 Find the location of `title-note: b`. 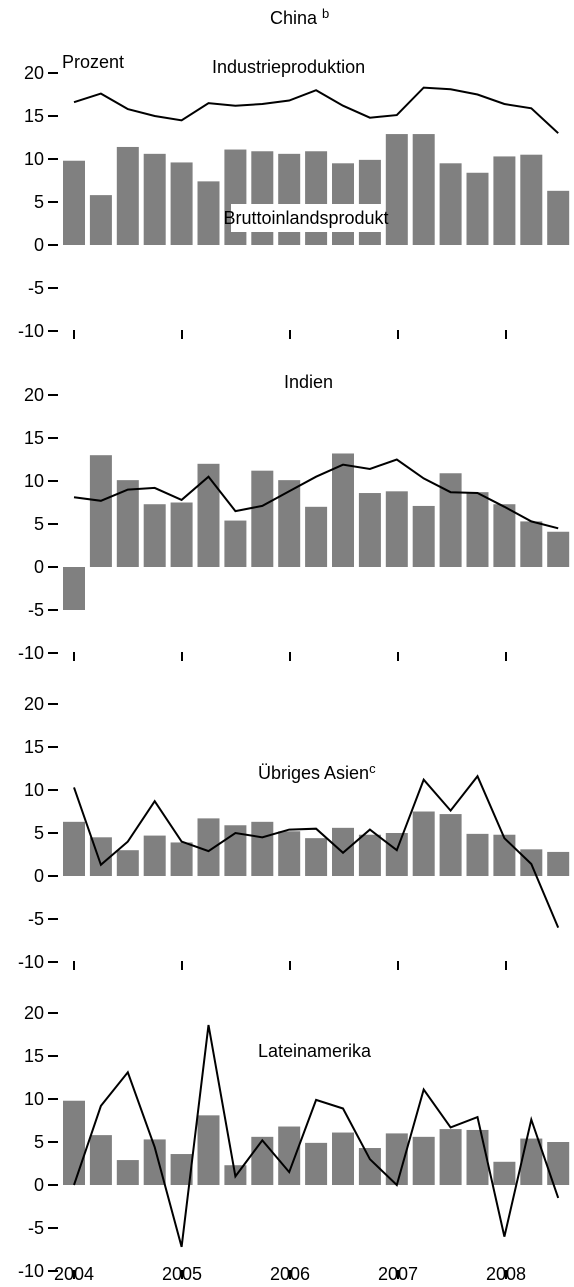

title-note: b is located at coordinates (325, 13).